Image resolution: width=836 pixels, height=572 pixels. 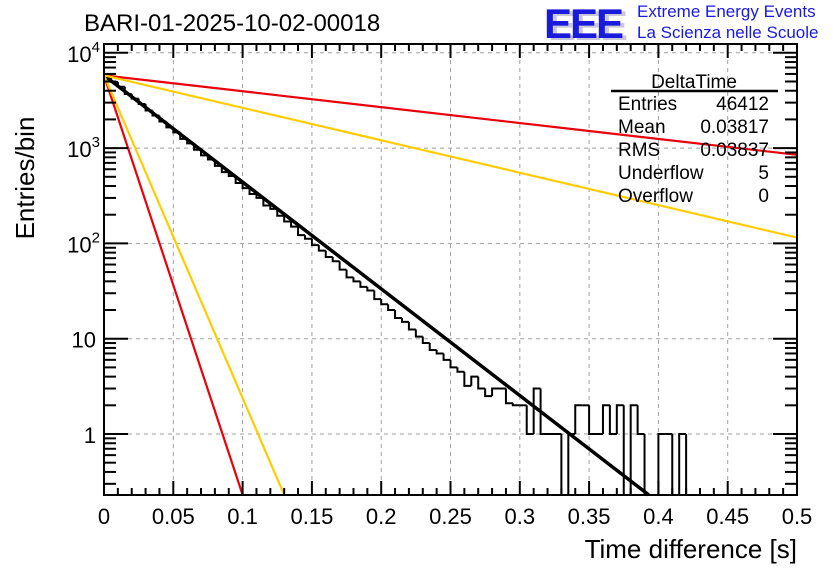 I want to click on stats-value: 46412, so click(x=742, y=104).